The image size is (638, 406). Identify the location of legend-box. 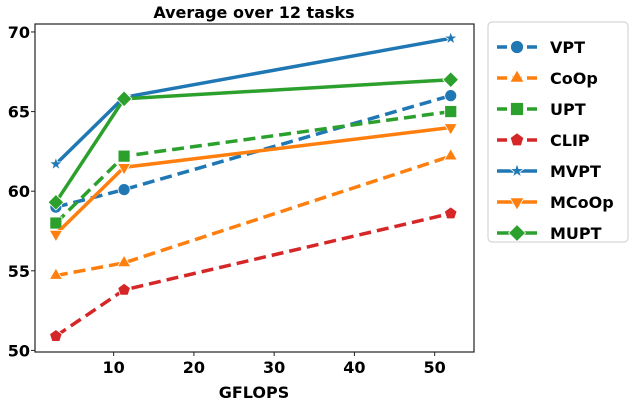
(558, 132).